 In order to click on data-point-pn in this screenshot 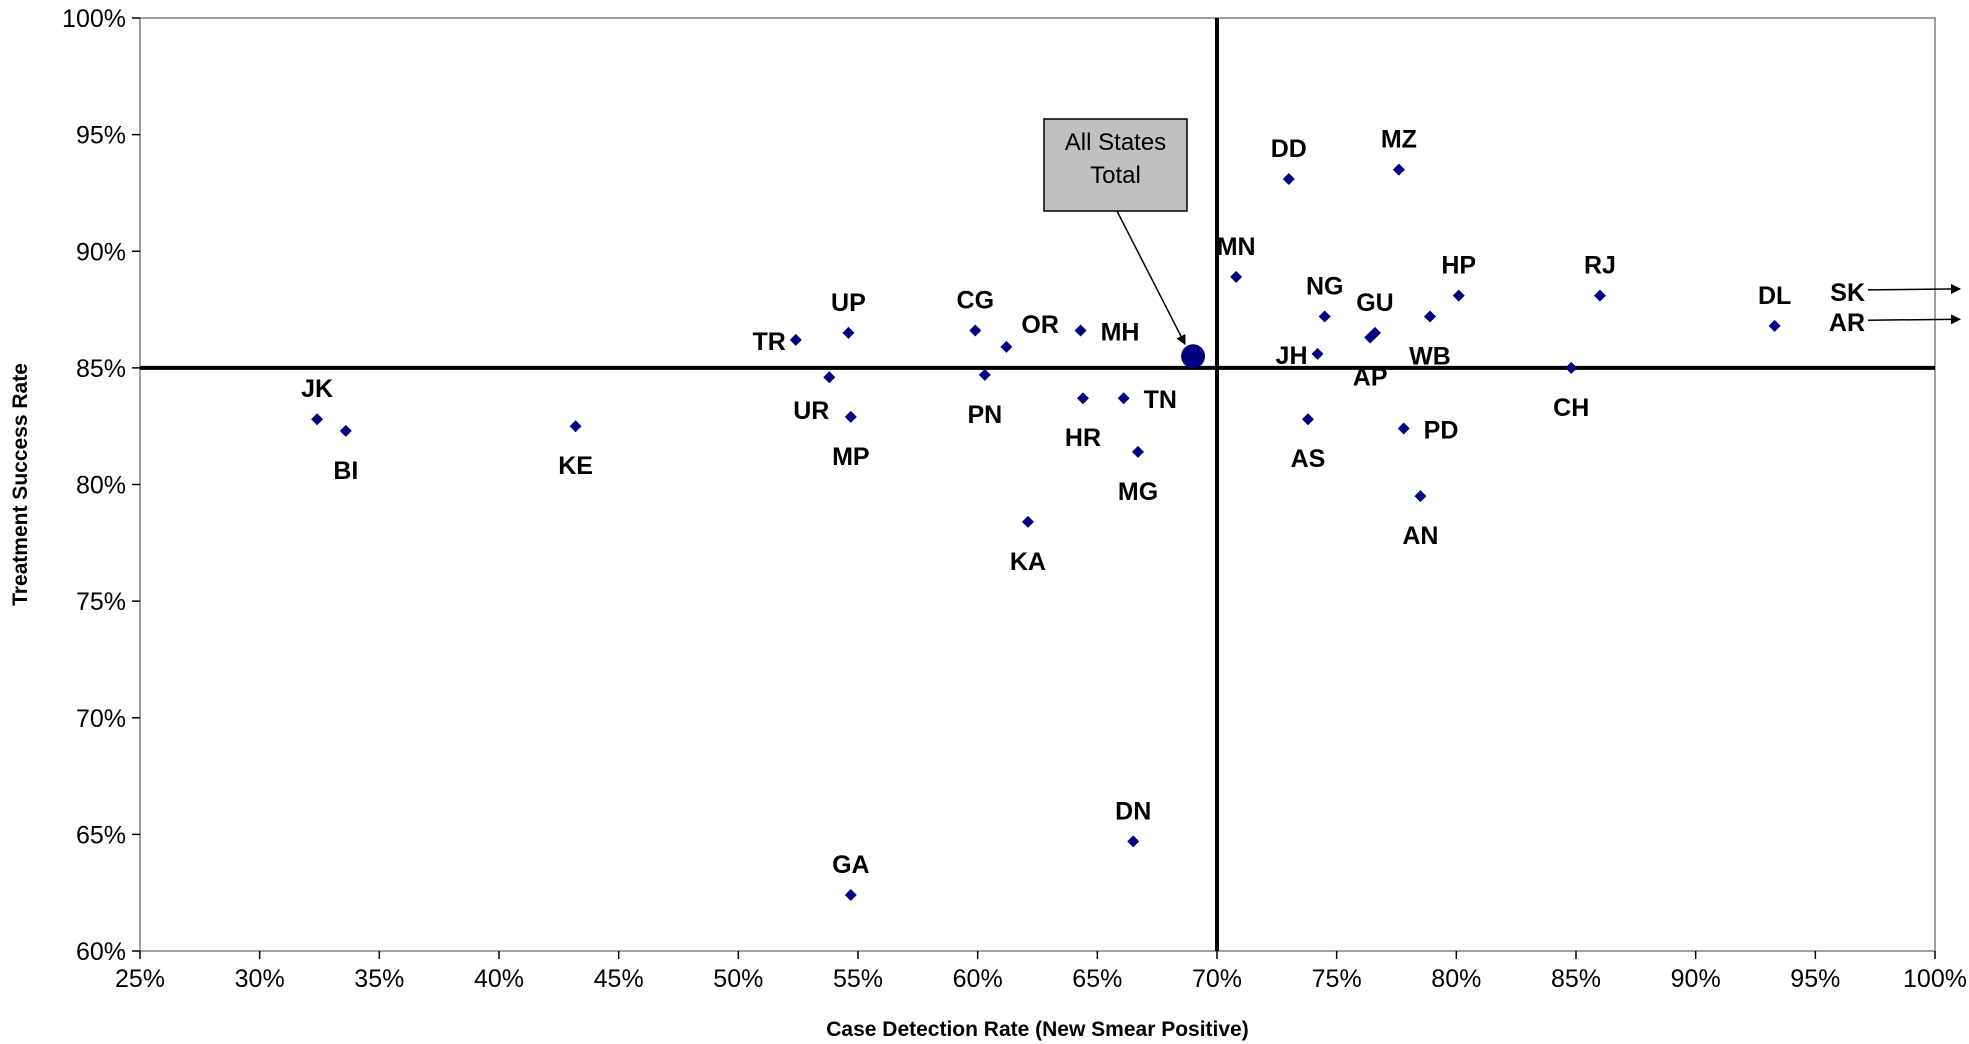, I will do `click(984, 374)`.